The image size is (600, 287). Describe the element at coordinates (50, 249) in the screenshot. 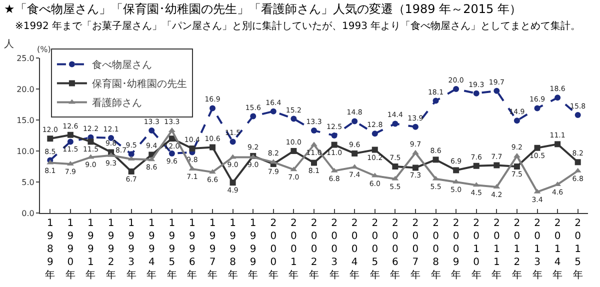

I see `x-tick-label: 1989年` at that location.